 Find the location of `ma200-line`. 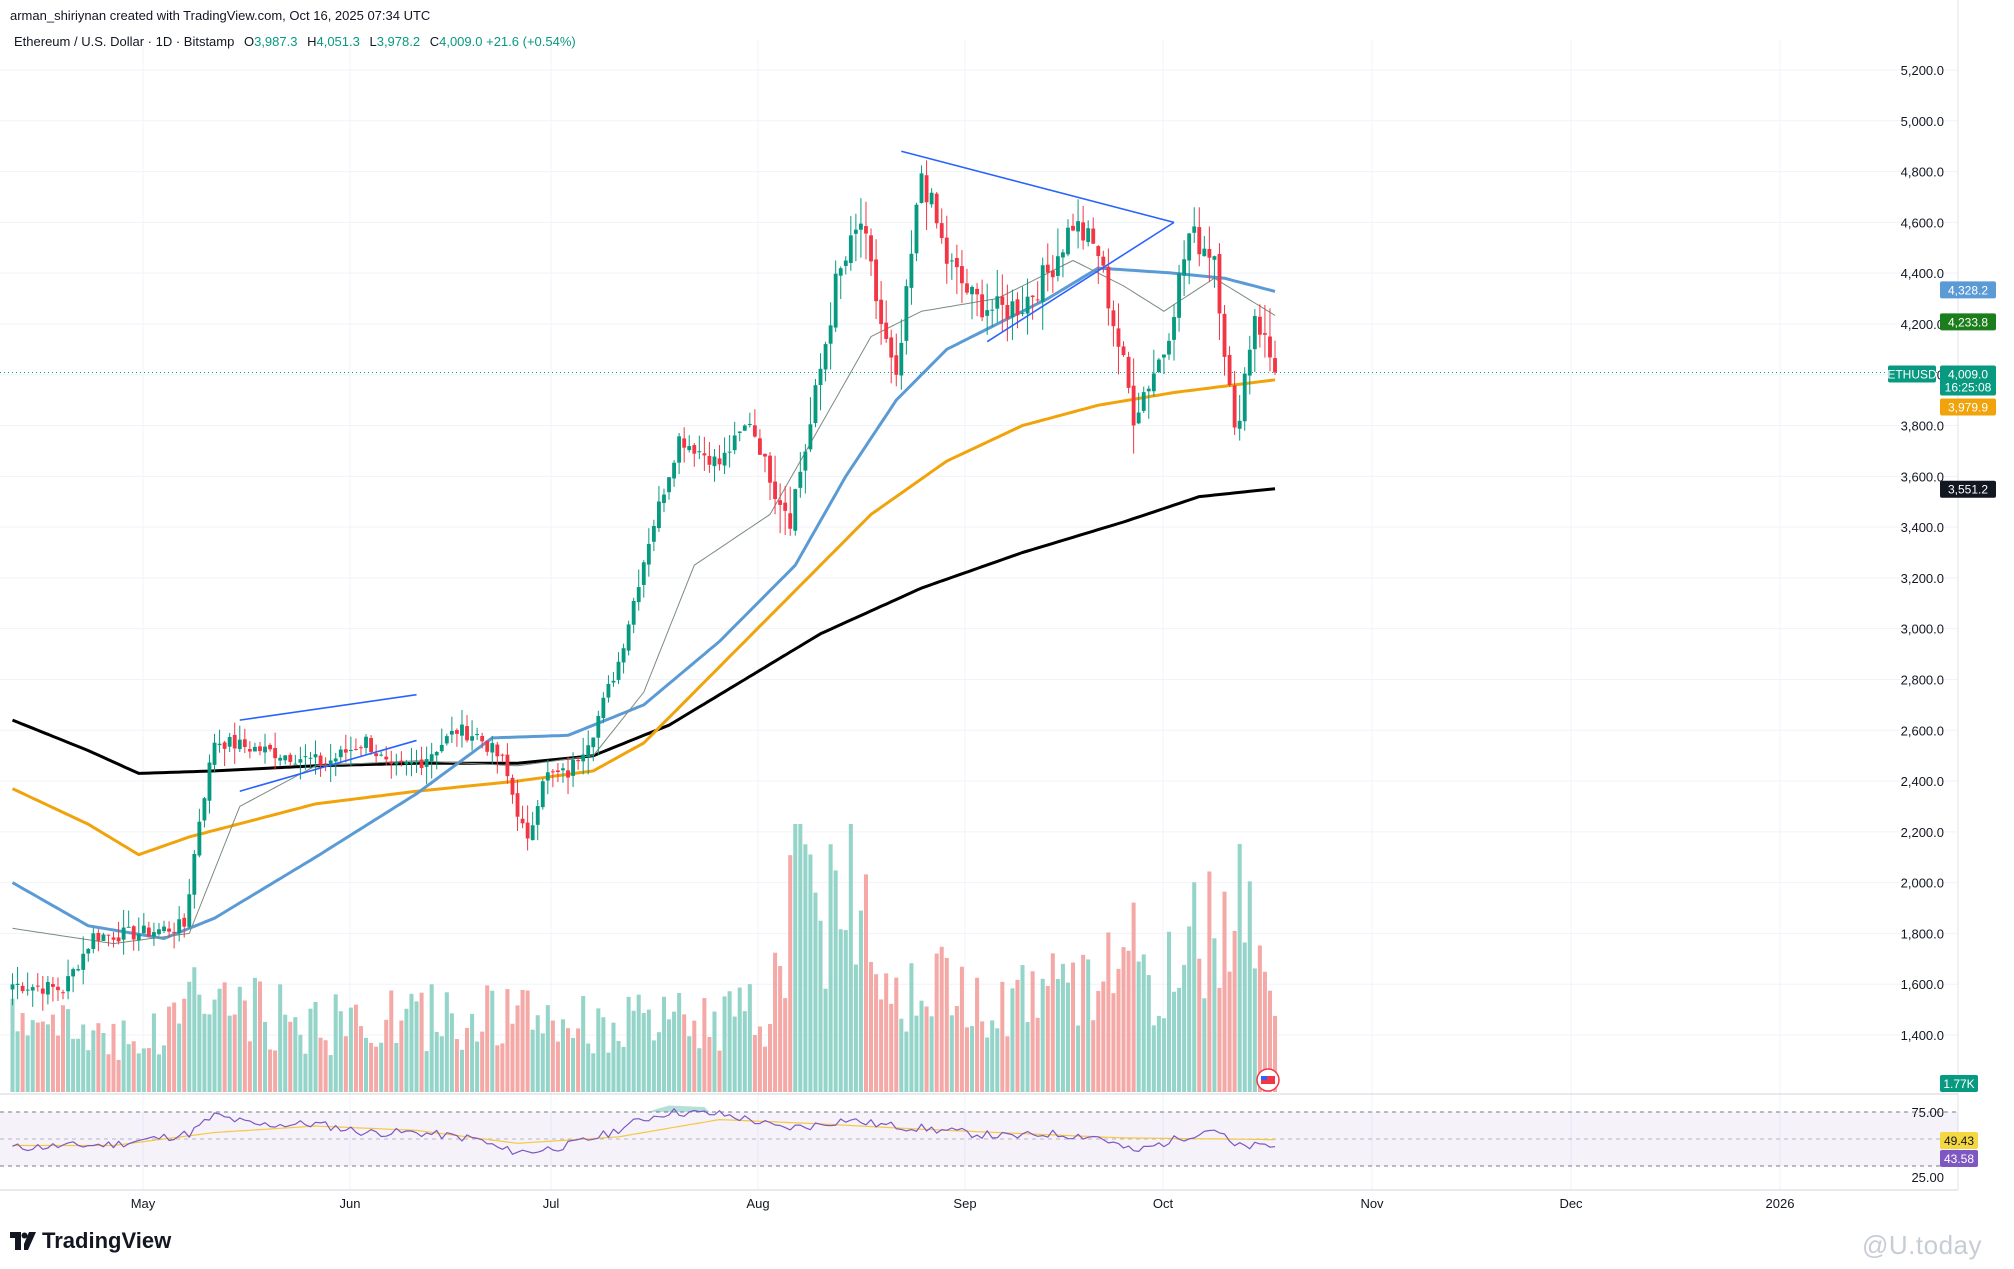

ma200-line is located at coordinates (643, 631).